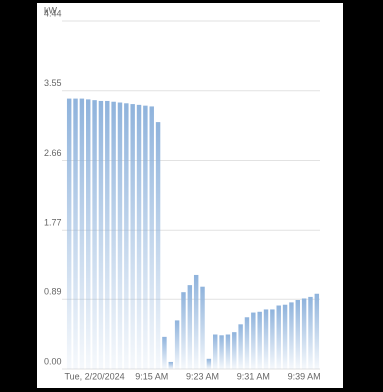 Image resolution: width=383 pixels, height=392 pixels. What do you see at coordinates (53, 153) in the screenshot?
I see `y-tick-label: 2.66` at bounding box center [53, 153].